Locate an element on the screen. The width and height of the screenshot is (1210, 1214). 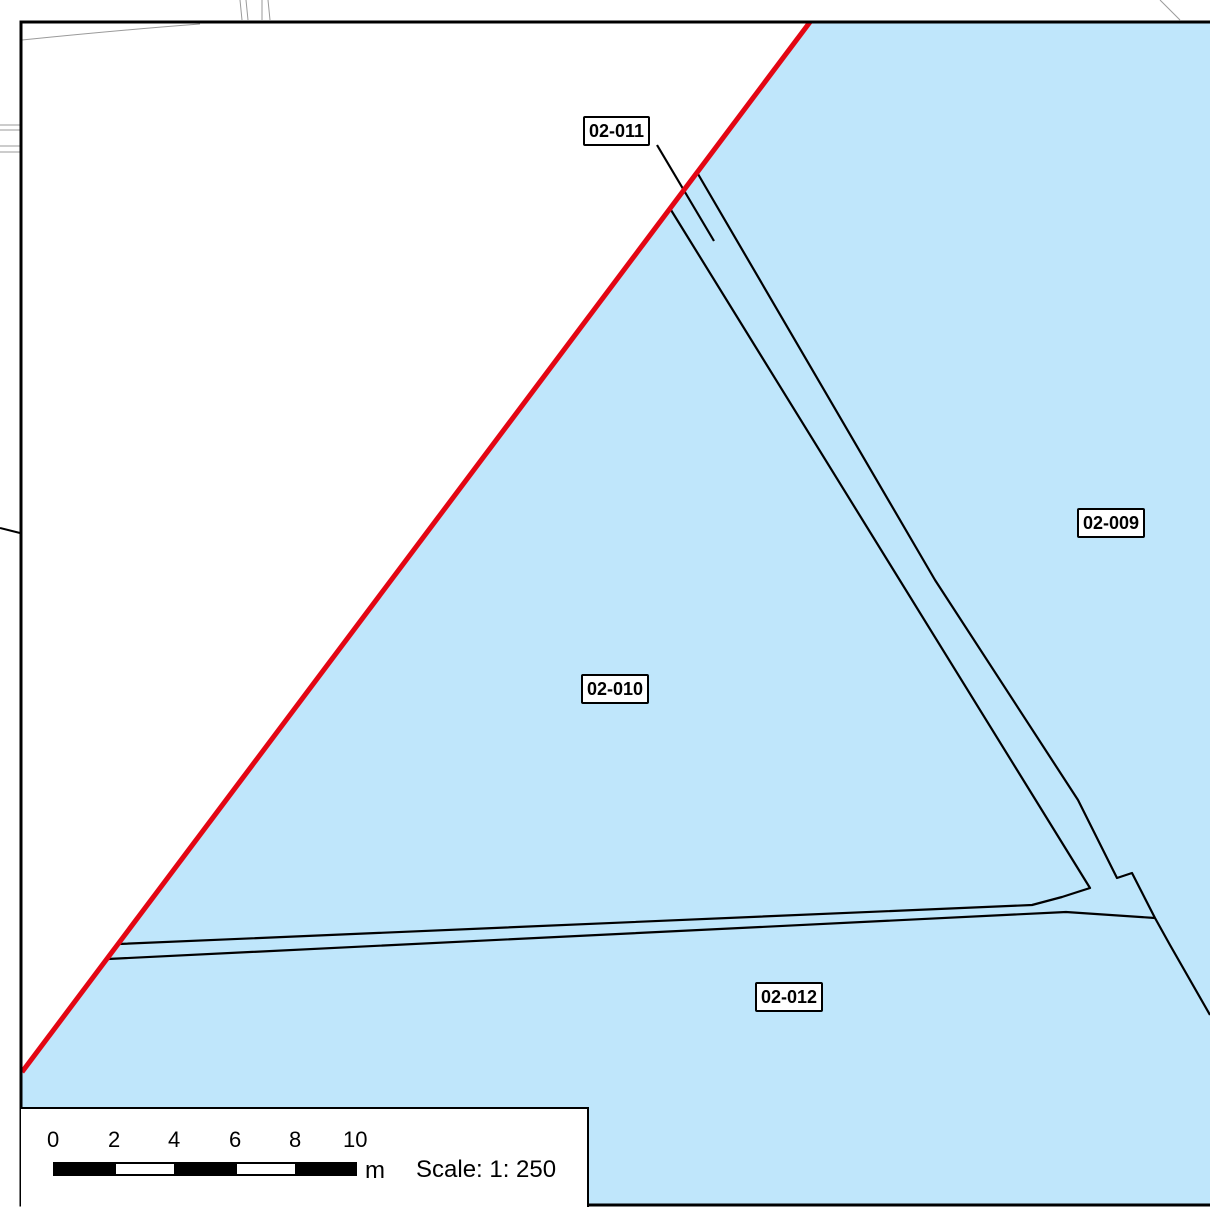
background-linework is located at coordinates (590, 76).